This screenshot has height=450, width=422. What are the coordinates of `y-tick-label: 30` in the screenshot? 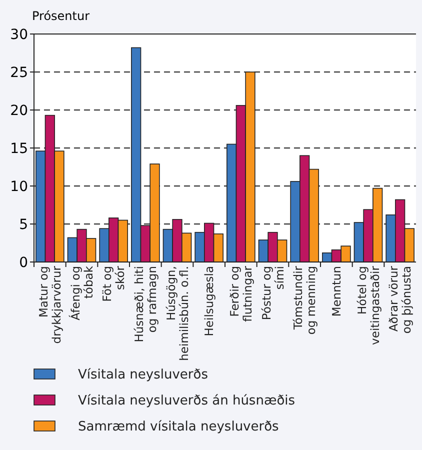 It's located at (19, 34).